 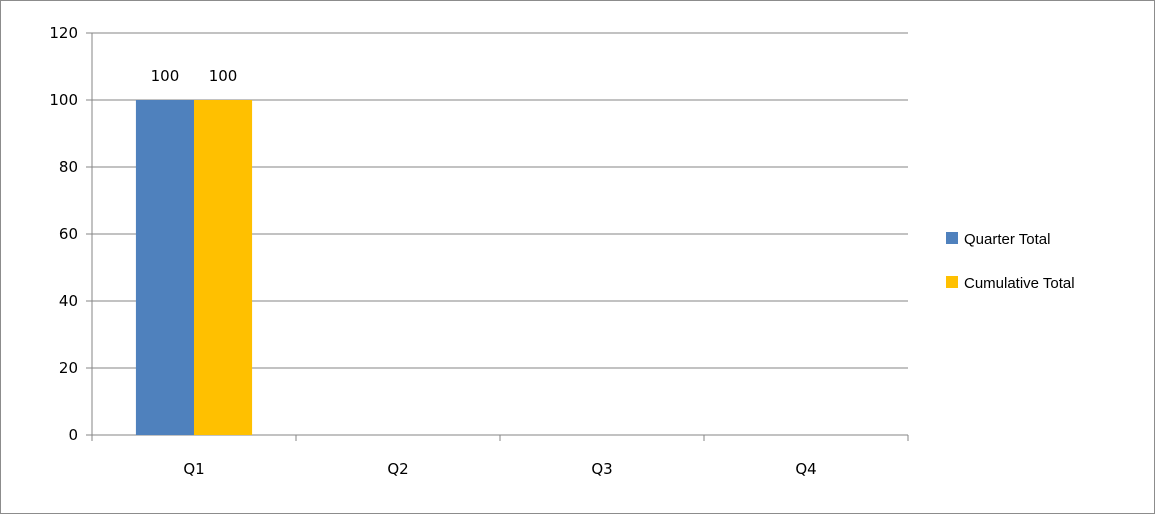 What do you see at coordinates (1007, 239) in the screenshot?
I see `legend-label: Quarter Total` at bounding box center [1007, 239].